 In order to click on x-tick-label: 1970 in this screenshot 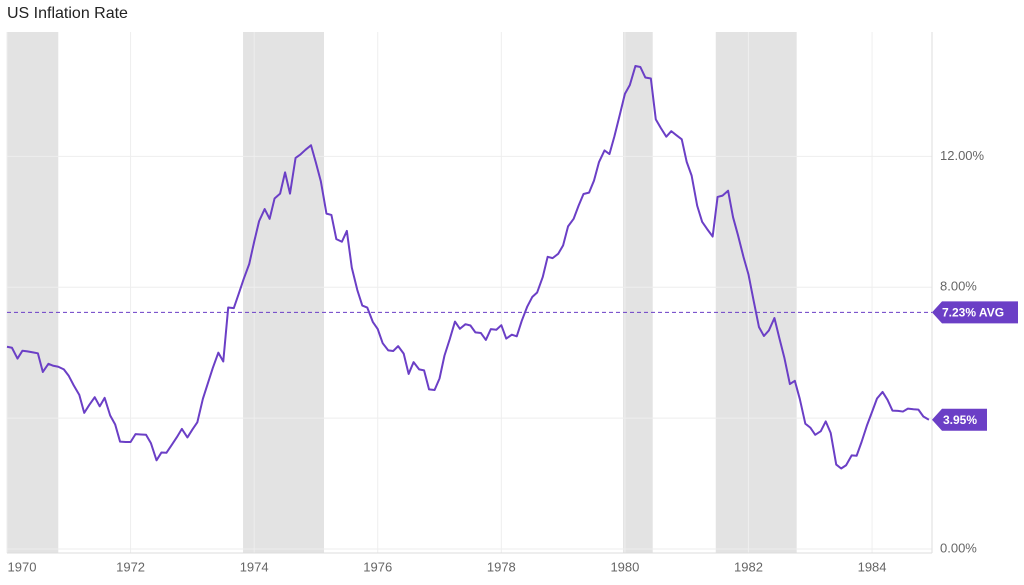, I will do `click(22, 566)`.